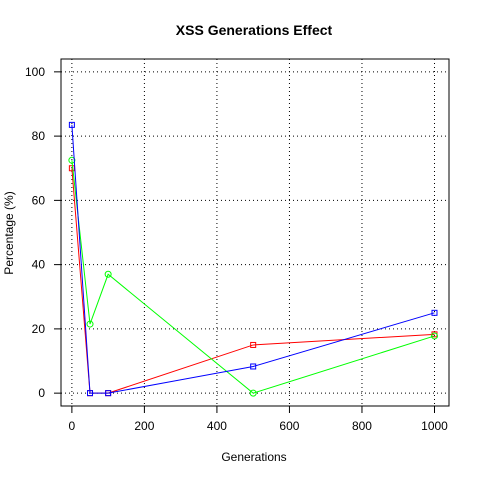 The image size is (480, 480). Describe the element at coordinates (362, 426) in the screenshot. I see `x-tick-label-4: 800` at that location.